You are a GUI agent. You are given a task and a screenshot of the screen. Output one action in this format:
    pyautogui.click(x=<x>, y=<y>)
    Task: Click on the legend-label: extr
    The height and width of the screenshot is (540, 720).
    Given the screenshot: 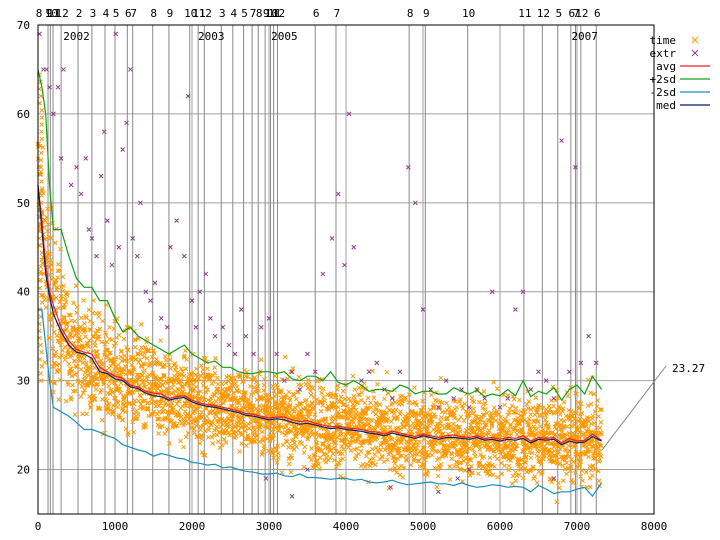 What is the action you would take?
    pyautogui.click(x=663, y=53)
    